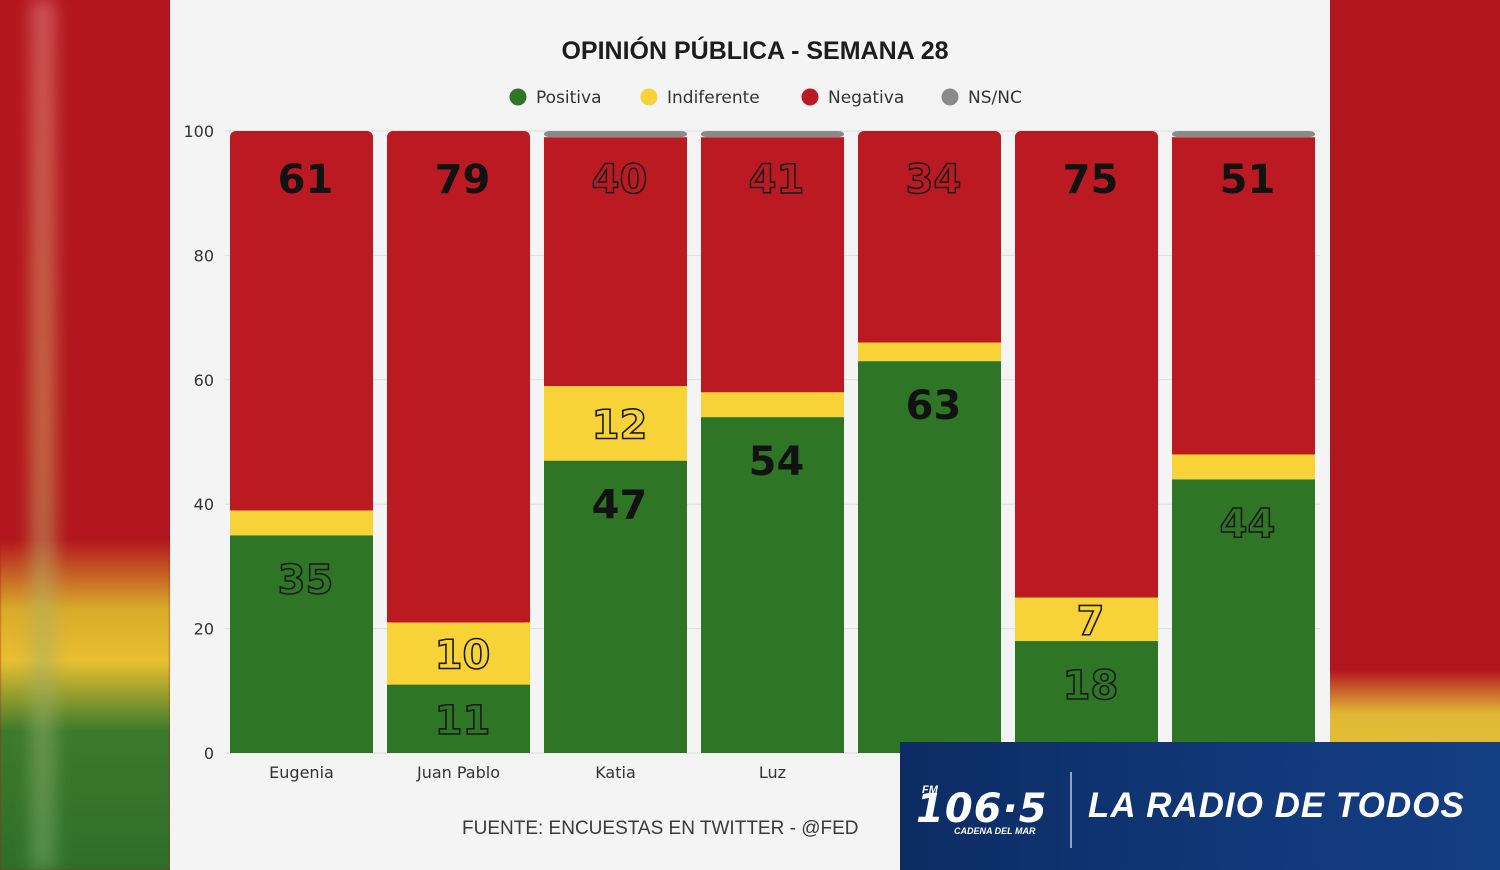 This screenshot has height=870, width=1500. What do you see at coordinates (866, 98) in the screenshot?
I see `legend-label-2: Negativa` at bounding box center [866, 98].